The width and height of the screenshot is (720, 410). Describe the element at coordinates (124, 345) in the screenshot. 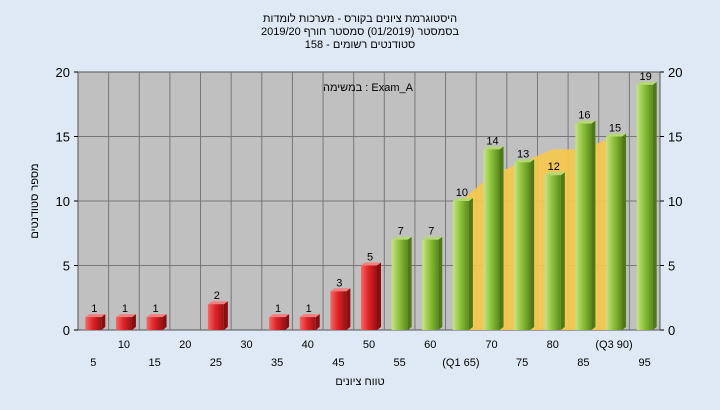

I see `x-tick-label: 10` at that location.